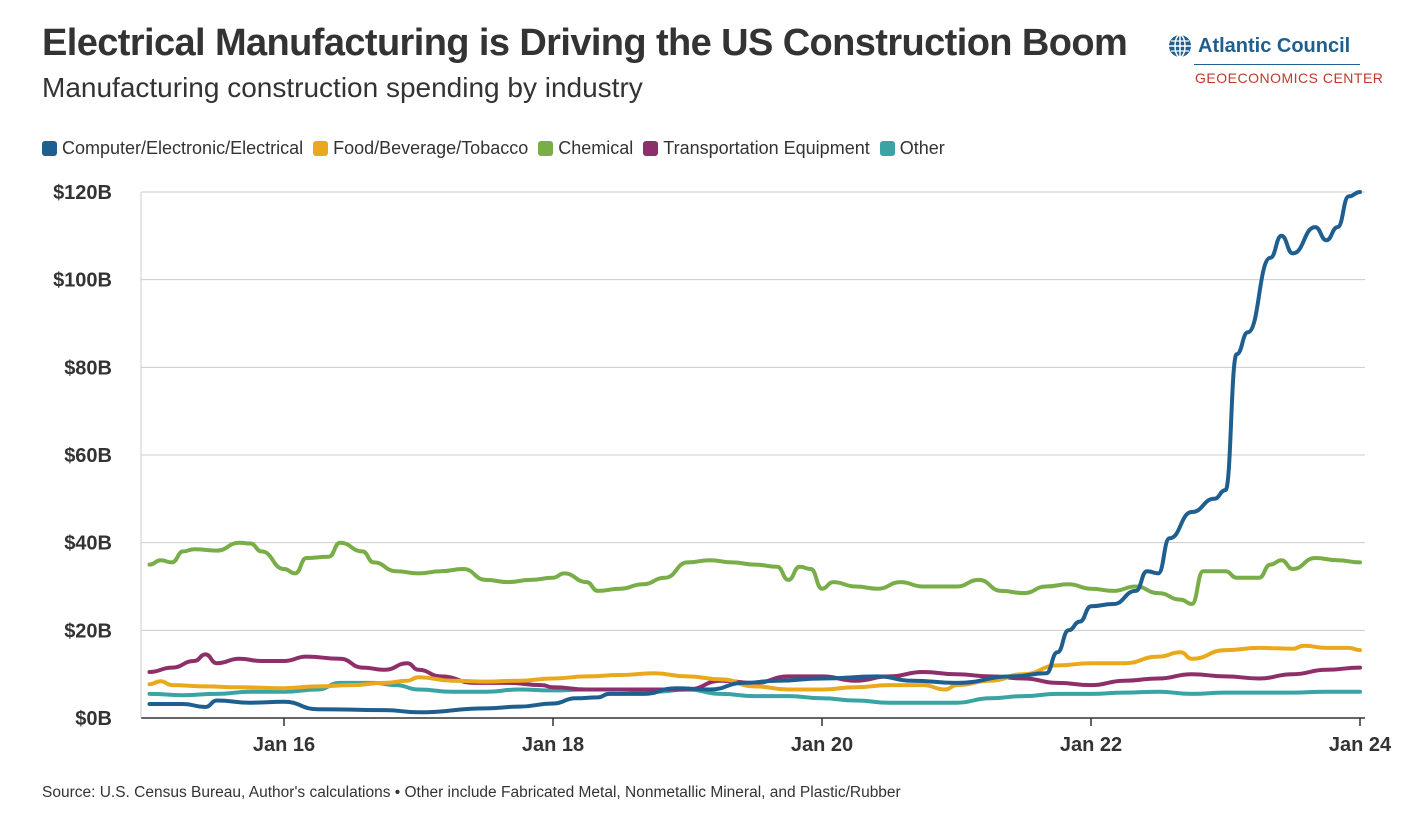 The height and width of the screenshot is (823, 1419). Describe the element at coordinates (183, 148) in the screenshot. I see `legend-label: Computer/Electronic/Electrical` at that location.